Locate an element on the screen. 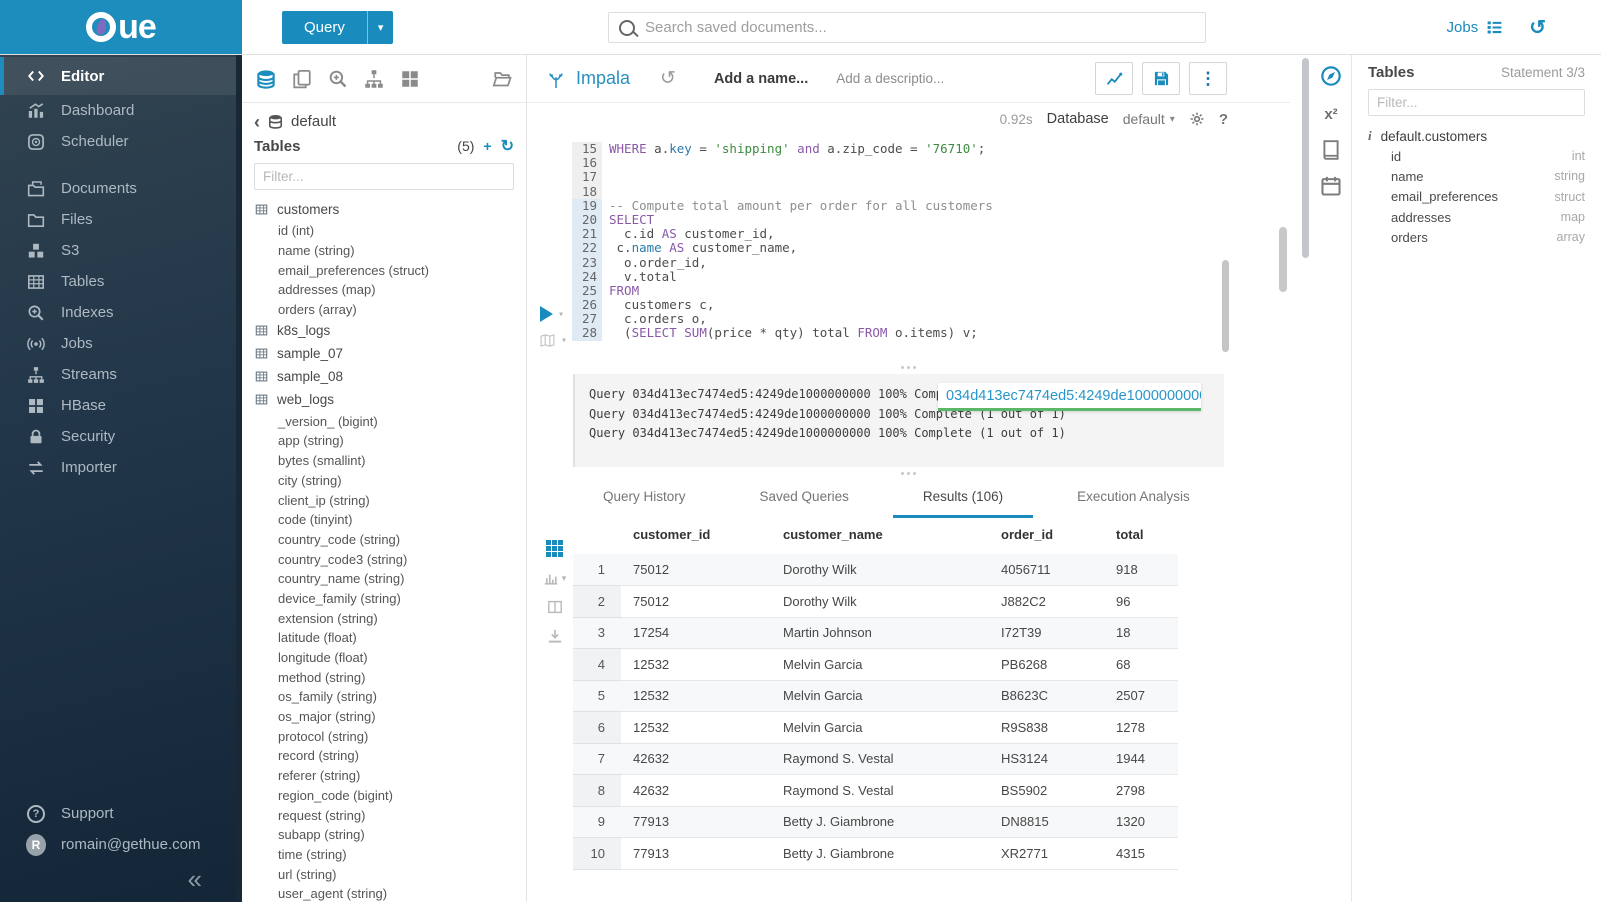 This screenshot has width=1601, height=902. table-row: 10 77913 Betty J. Giambrone XR2771 4315 is located at coordinates (875, 853).